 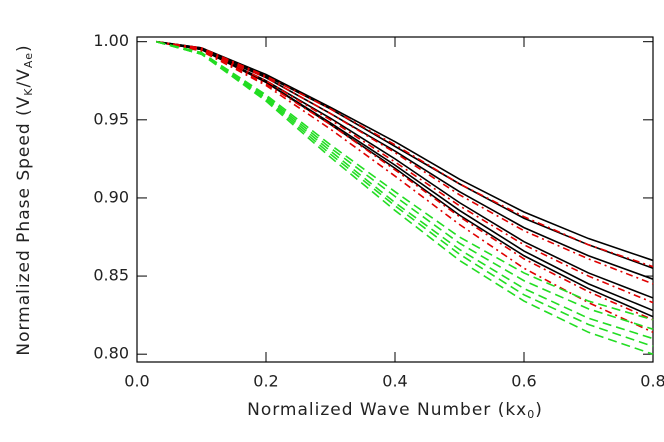 I want to click on x-tick-label: 0.0, so click(x=136, y=381).